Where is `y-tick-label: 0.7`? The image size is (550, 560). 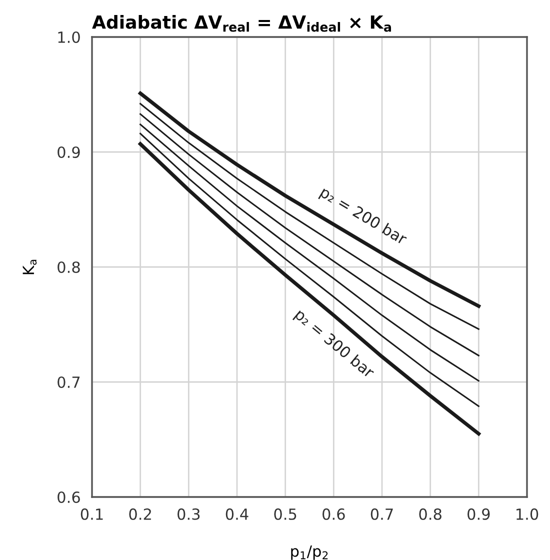
y-tick-label: 0.7 is located at coordinates (69, 382).